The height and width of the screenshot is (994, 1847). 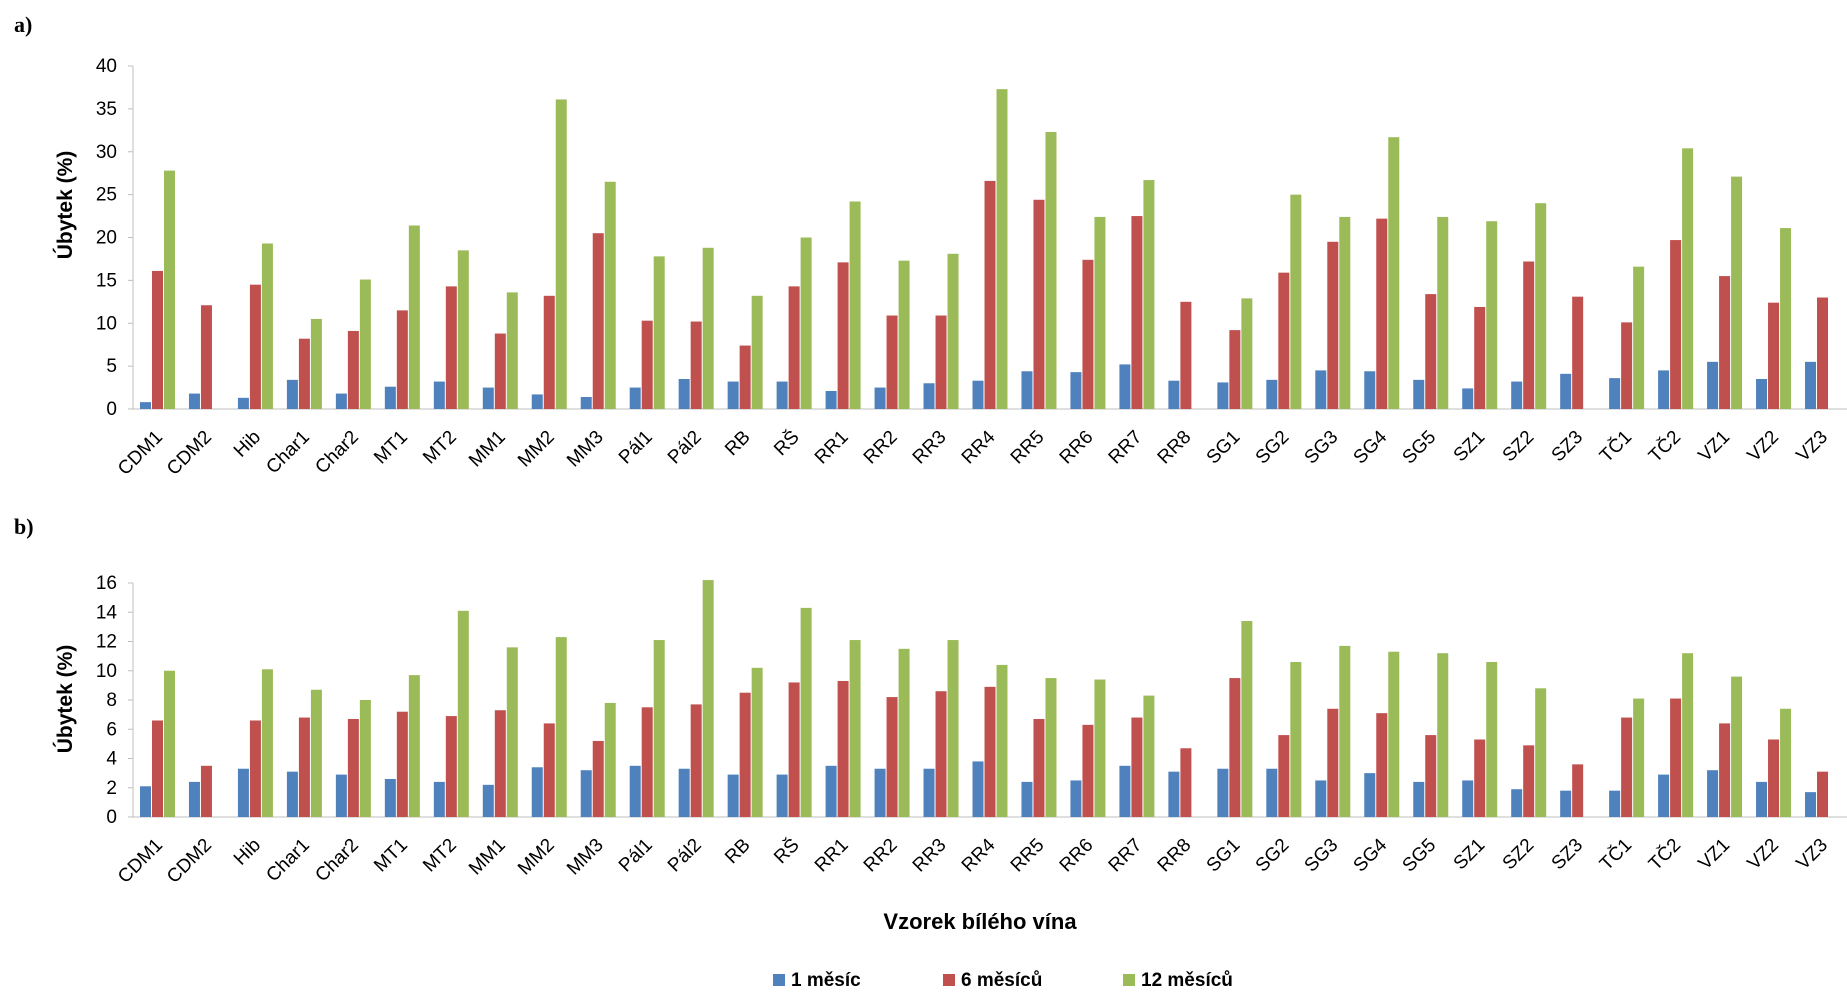 I want to click on y-tick-label: 10, so click(x=106, y=323).